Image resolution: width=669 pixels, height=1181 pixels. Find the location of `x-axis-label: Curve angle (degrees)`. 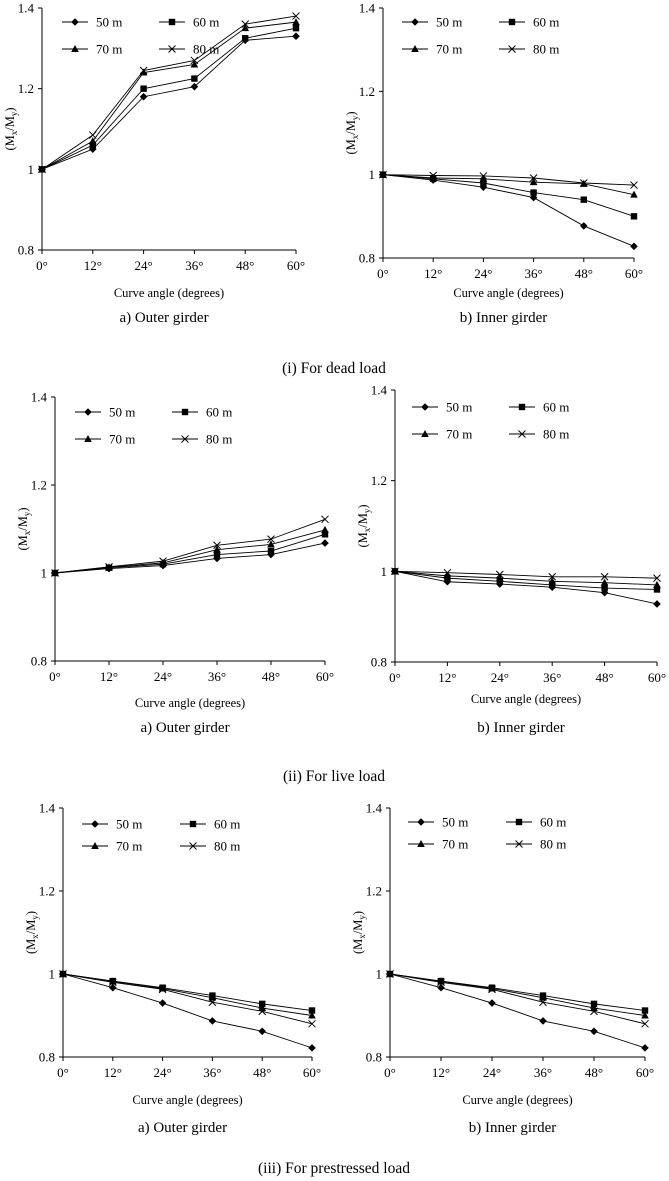

x-axis-label: Curve angle (degrees) is located at coordinates (187, 1100).